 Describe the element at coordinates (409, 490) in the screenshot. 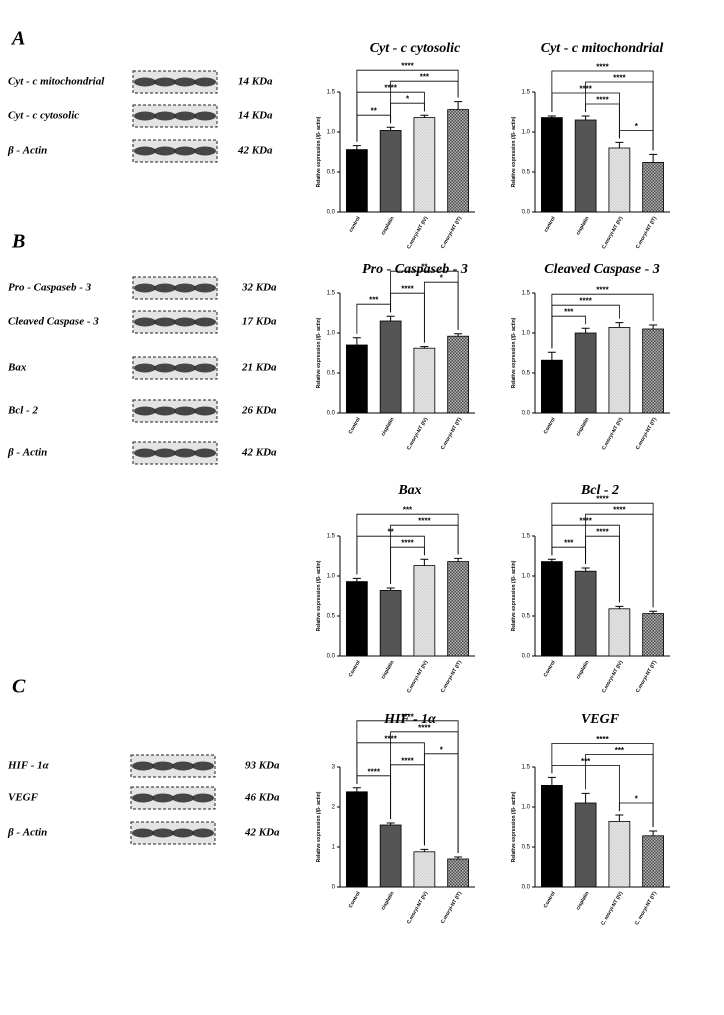

I see `chart-title: Bax` at that location.